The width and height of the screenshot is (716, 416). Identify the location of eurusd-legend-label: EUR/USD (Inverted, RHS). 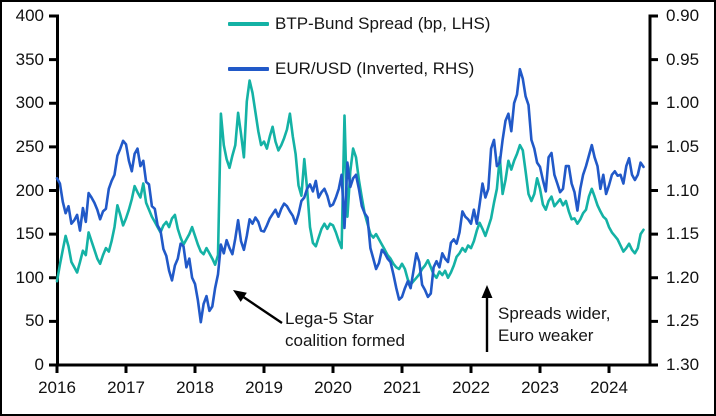
(375, 68).